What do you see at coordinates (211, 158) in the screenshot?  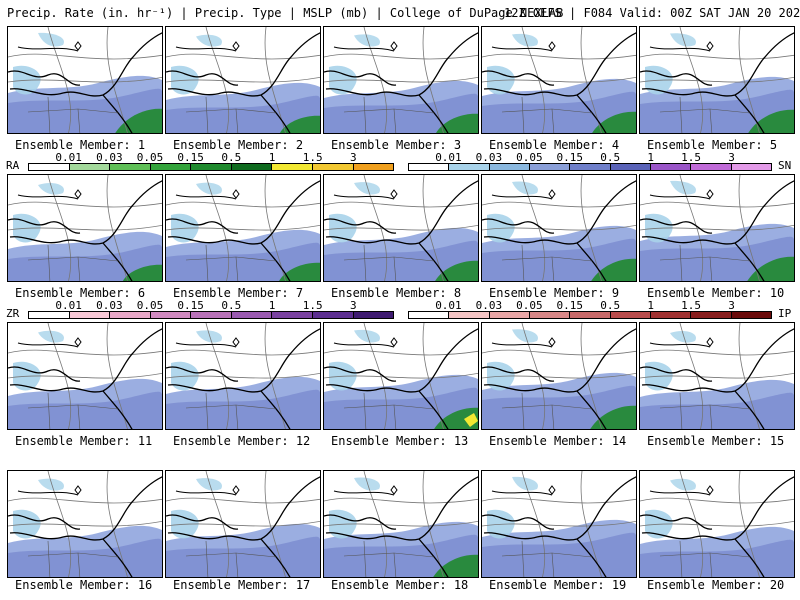 I see `legend-rain-ticks: 0.01 0.03 0.05 0.15 0.5 1 1.5 3` at bounding box center [211, 158].